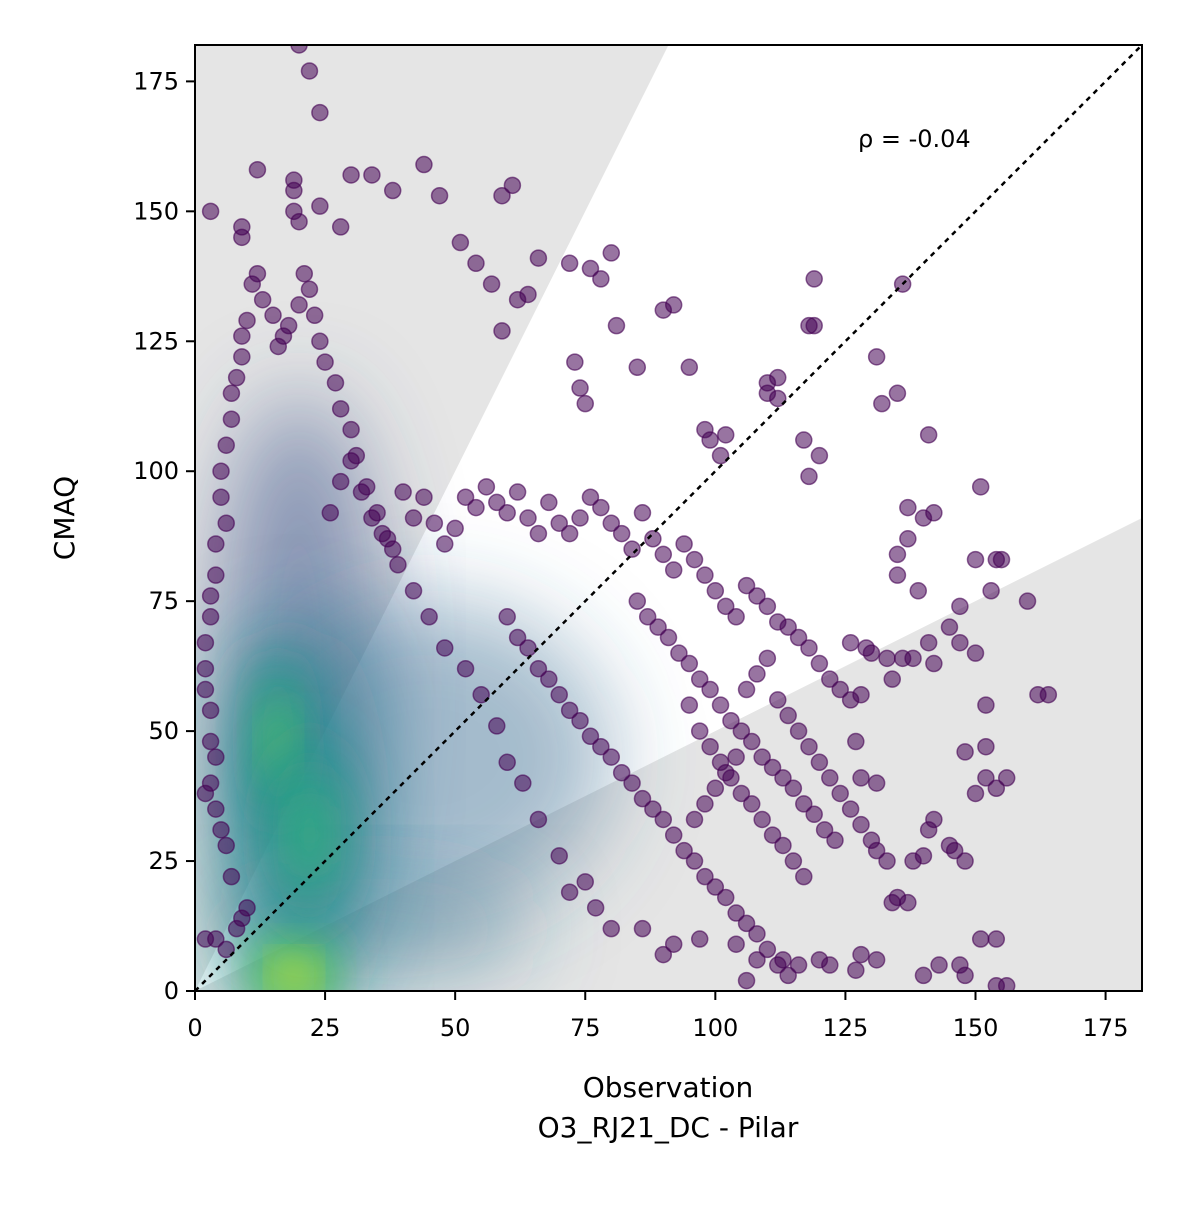  What do you see at coordinates (163, 601) in the screenshot?
I see `y-tick-label: 75` at bounding box center [163, 601].